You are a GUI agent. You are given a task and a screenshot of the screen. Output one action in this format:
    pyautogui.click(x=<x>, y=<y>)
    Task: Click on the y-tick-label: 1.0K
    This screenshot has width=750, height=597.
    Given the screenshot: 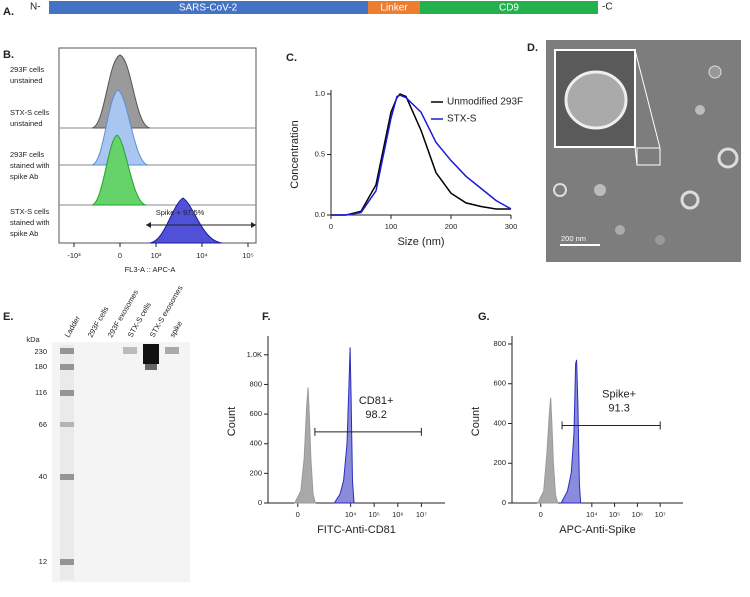 What is the action you would take?
    pyautogui.click(x=254, y=354)
    